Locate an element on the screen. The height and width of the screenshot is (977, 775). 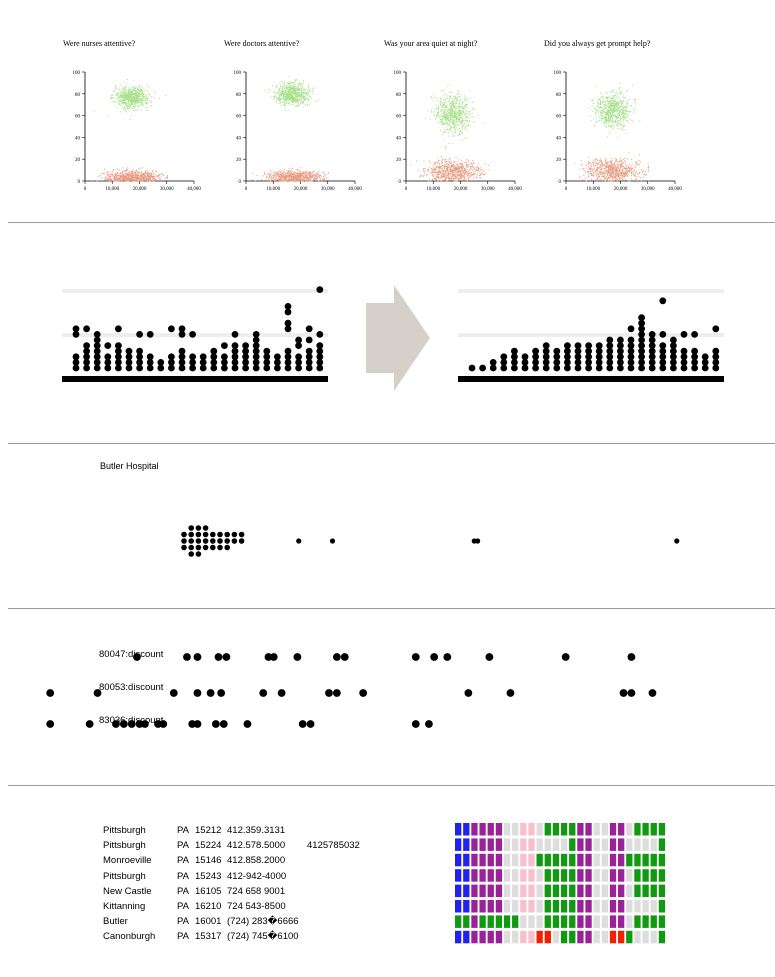
y-tick-label: 60 is located at coordinates (399, 117).